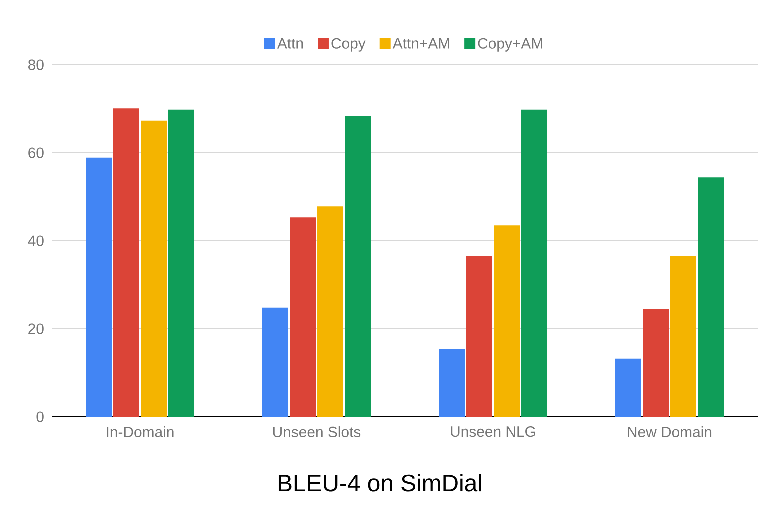 The image size is (761, 505). What do you see at coordinates (40, 417) in the screenshot?
I see `y-tick-label: 0` at bounding box center [40, 417].